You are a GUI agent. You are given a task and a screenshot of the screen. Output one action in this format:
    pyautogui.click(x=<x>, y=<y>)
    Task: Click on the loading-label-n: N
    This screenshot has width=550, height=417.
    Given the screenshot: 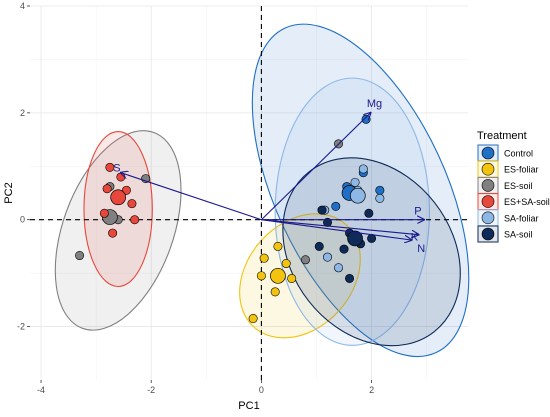 What is the action you would take?
    pyautogui.click(x=421, y=249)
    